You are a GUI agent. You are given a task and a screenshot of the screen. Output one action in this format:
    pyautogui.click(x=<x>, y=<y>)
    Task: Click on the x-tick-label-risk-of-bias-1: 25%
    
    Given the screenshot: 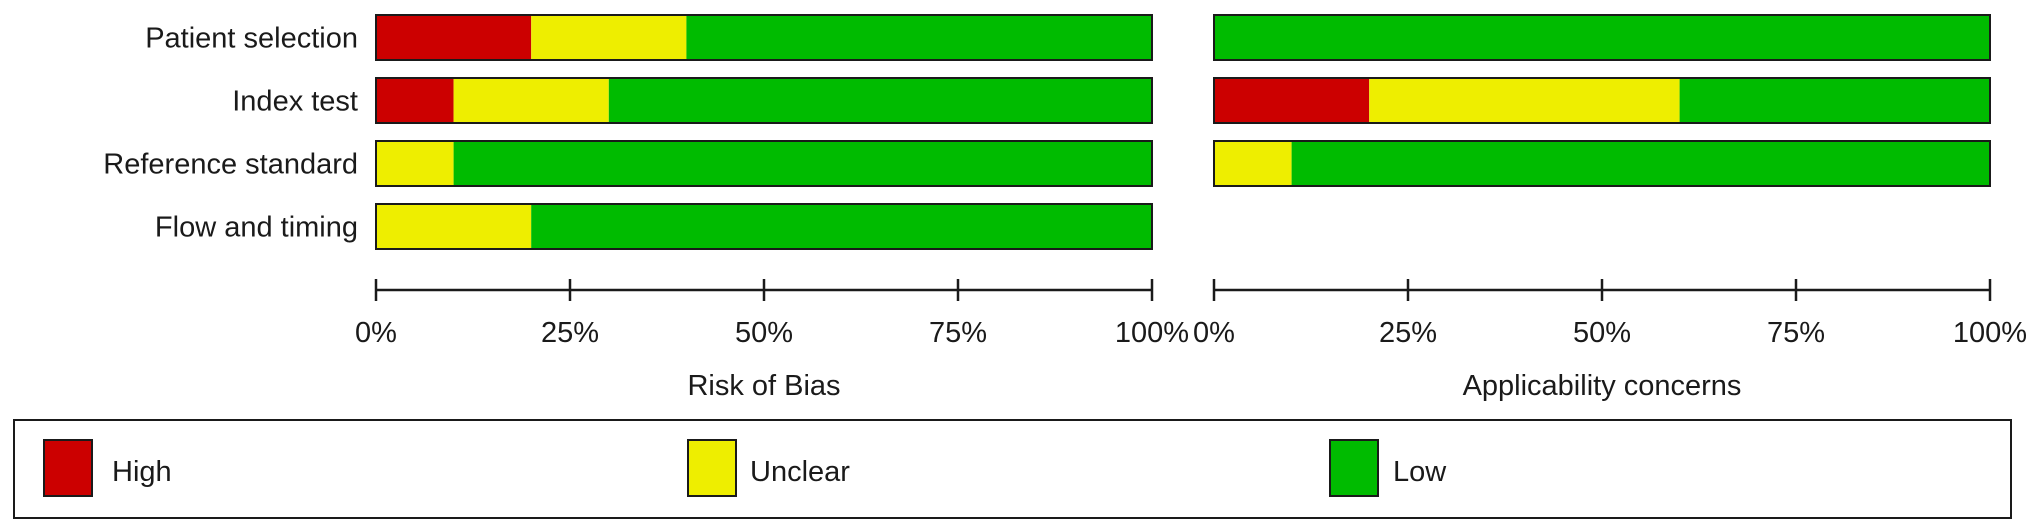 What is the action you would take?
    pyautogui.click(x=570, y=333)
    